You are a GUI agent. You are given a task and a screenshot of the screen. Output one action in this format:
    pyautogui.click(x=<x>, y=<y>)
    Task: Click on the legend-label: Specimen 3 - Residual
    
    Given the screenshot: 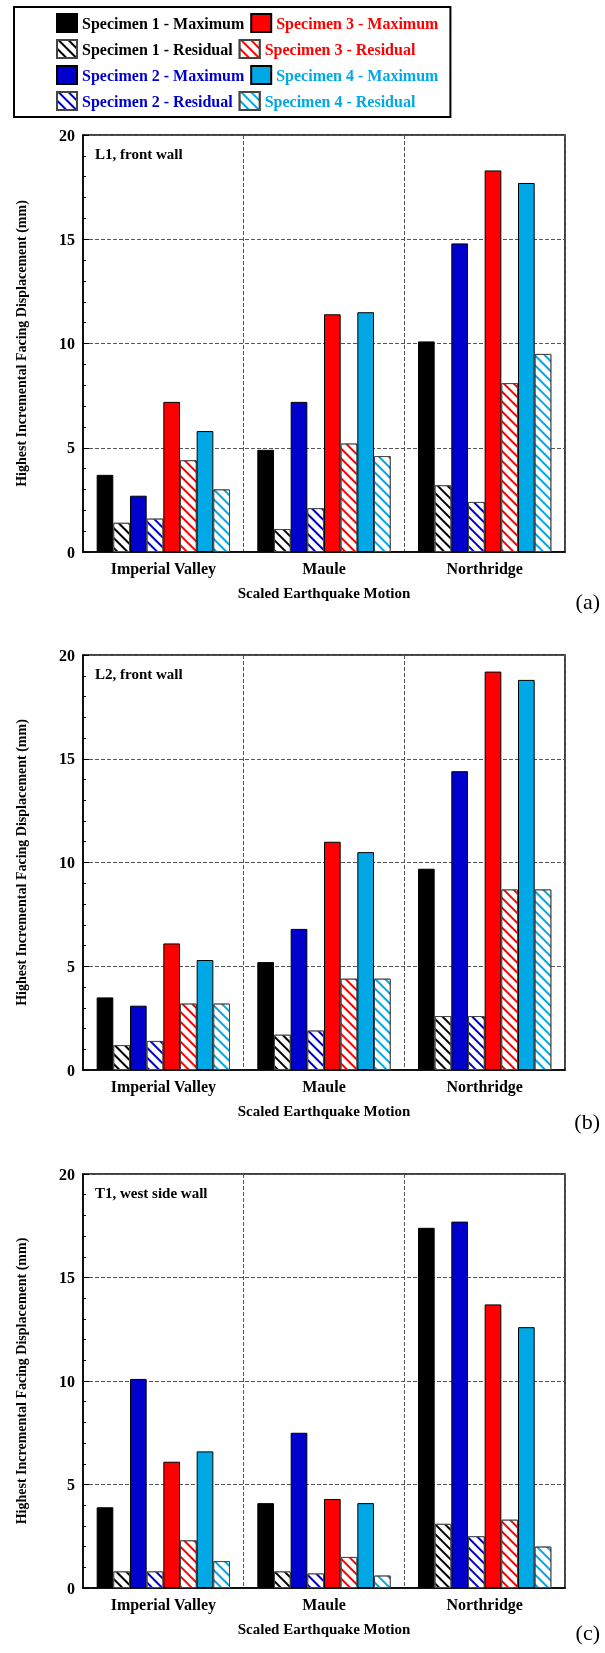 What is the action you would take?
    pyautogui.click(x=340, y=49)
    